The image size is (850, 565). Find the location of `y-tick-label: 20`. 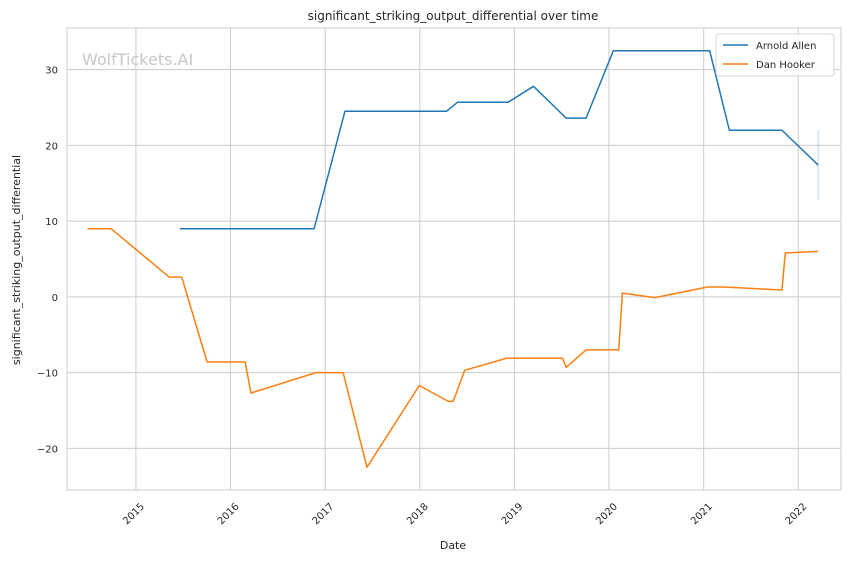

y-tick-label: 20 is located at coordinates (51, 146).